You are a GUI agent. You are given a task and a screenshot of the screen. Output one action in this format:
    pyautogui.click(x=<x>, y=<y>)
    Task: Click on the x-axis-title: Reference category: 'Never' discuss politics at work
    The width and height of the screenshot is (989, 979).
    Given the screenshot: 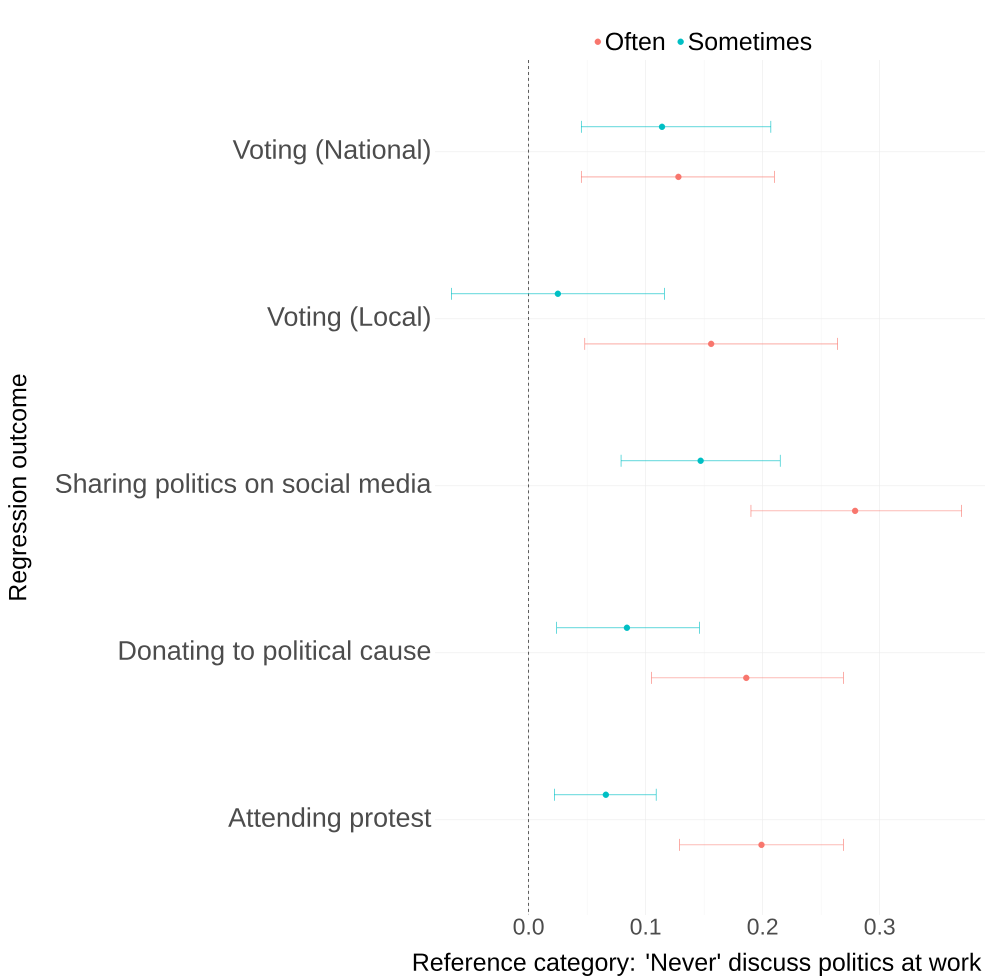 What is the action you would take?
    pyautogui.click(x=698, y=964)
    